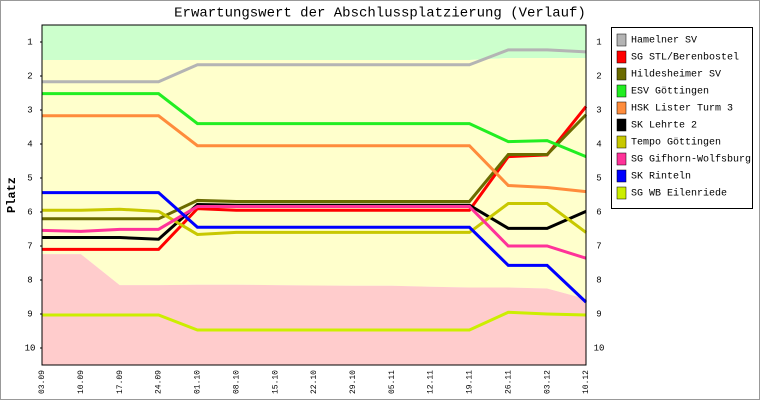 The image size is (760, 400). What do you see at coordinates (679, 194) in the screenshot?
I see `legend-label: SG WB Eilenriede` at bounding box center [679, 194].